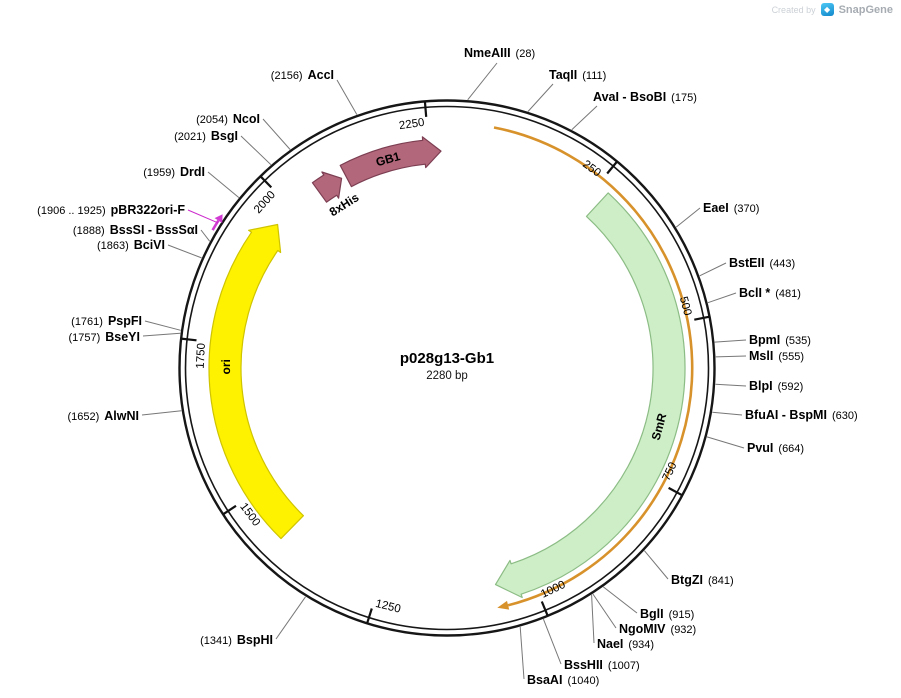 Image resolution: width=901 pixels, height=698 pixels. What do you see at coordinates (266, 182) in the screenshot?
I see `tick-mark-2000` at bounding box center [266, 182].